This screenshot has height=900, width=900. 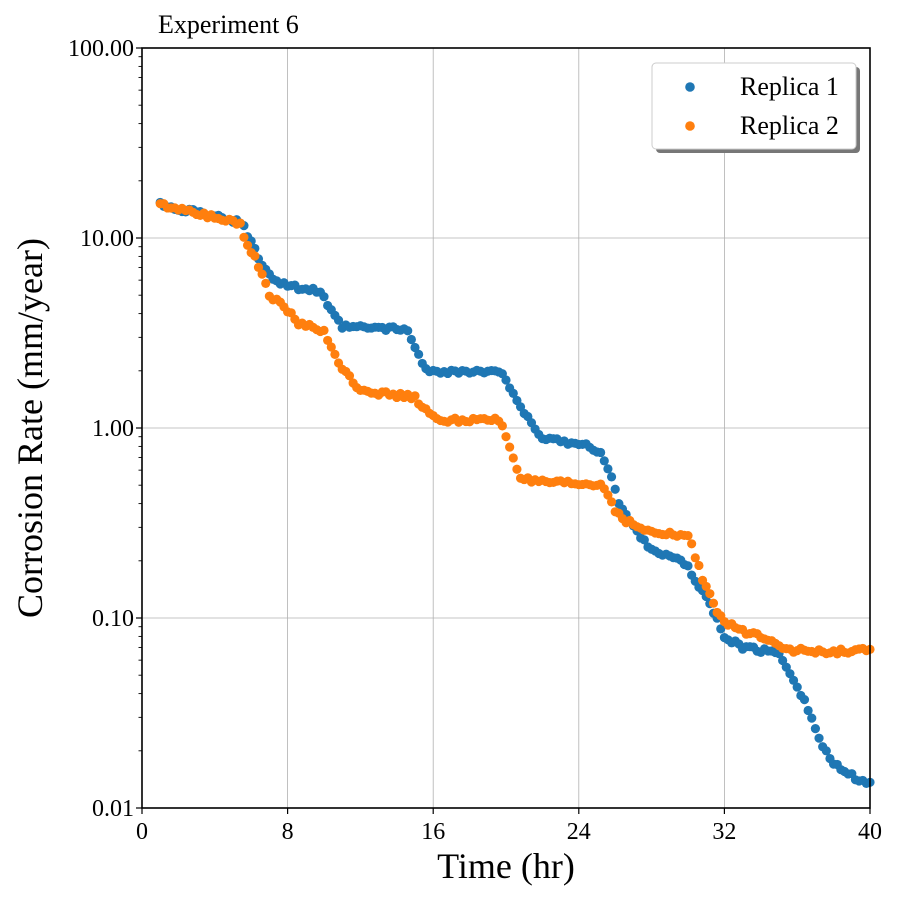 I want to click on y-tick-label: 100.00, so click(x=101, y=49).